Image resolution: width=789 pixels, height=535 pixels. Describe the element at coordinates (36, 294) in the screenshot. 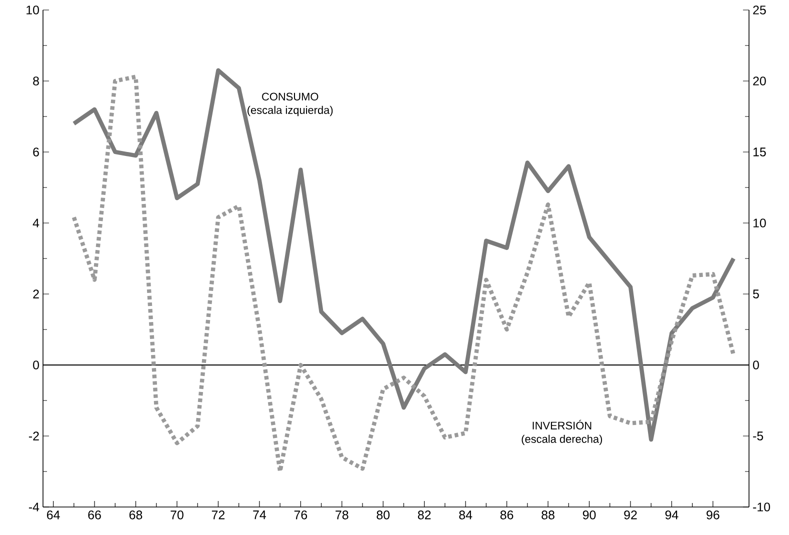

I see `y-tick-label: 2` at that location.